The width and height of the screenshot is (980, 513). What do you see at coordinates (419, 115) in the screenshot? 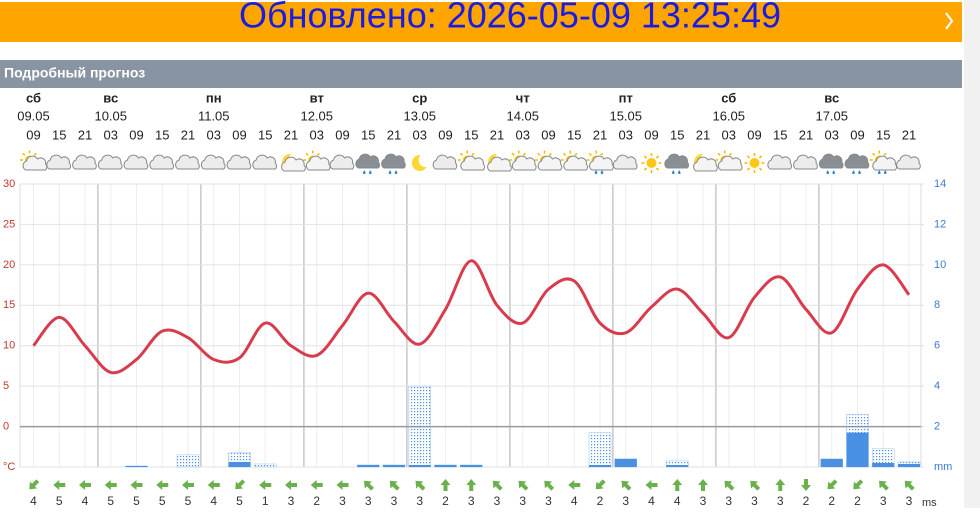
I see `day-date: 13.05` at bounding box center [419, 115].